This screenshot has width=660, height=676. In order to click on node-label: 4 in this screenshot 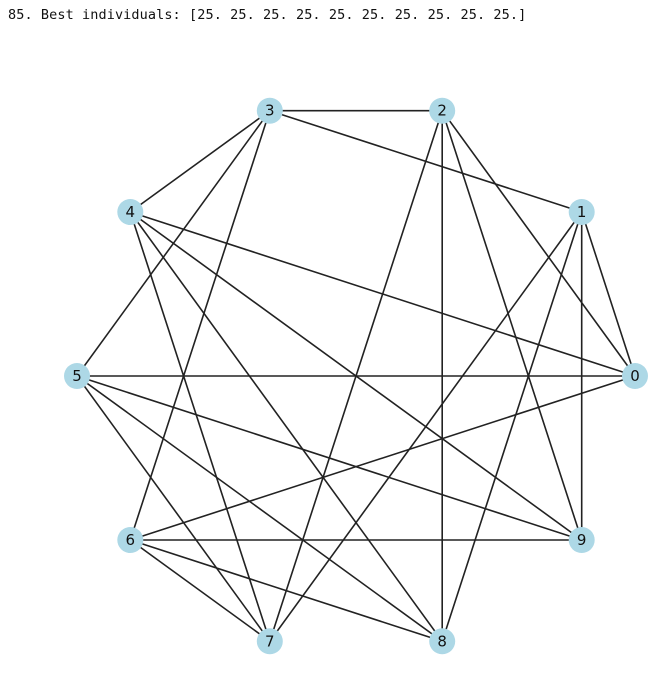, I will do `click(131, 212)`.